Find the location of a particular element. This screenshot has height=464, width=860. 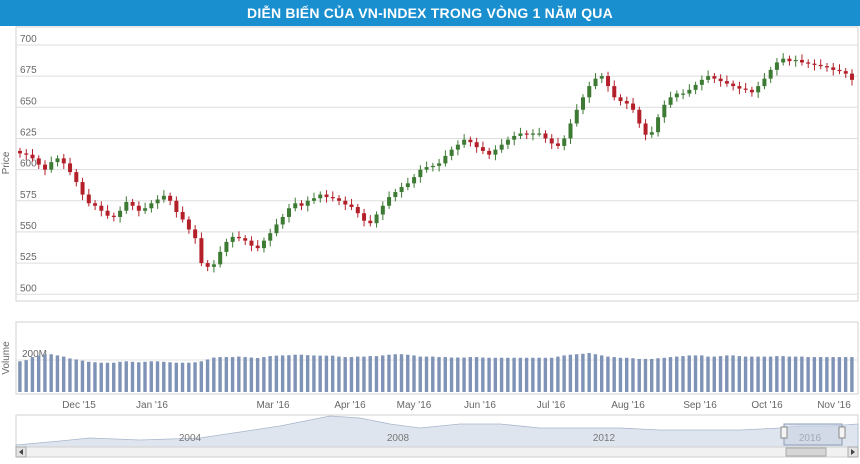

scrollbar-track is located at coordinates (437, 452).